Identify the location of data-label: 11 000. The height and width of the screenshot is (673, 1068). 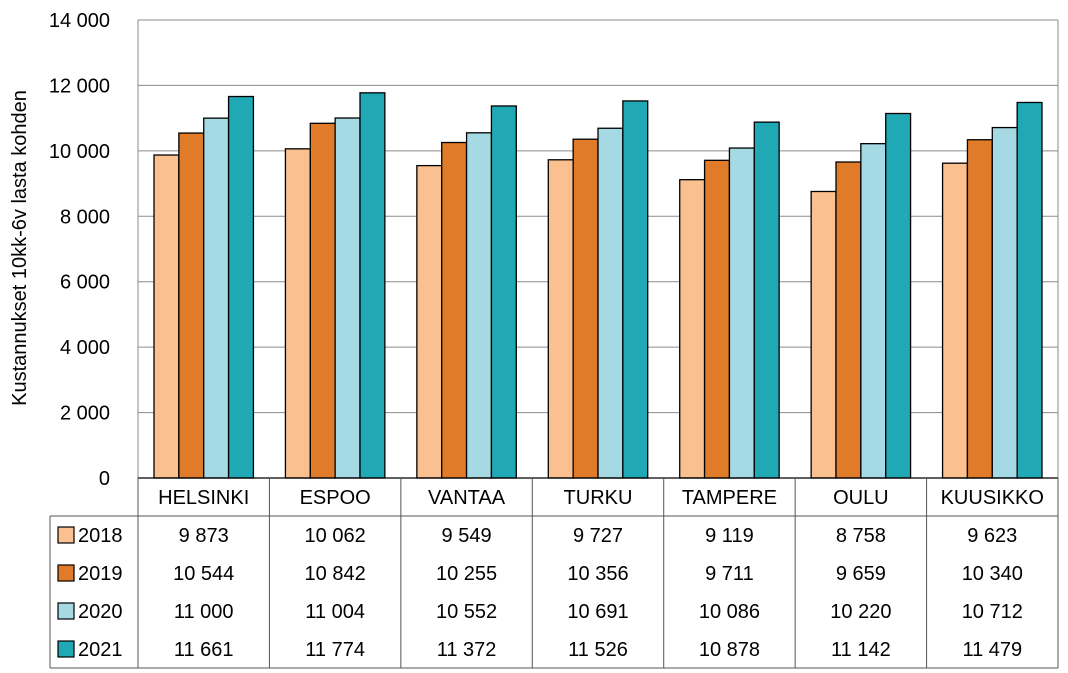
(204, 612).